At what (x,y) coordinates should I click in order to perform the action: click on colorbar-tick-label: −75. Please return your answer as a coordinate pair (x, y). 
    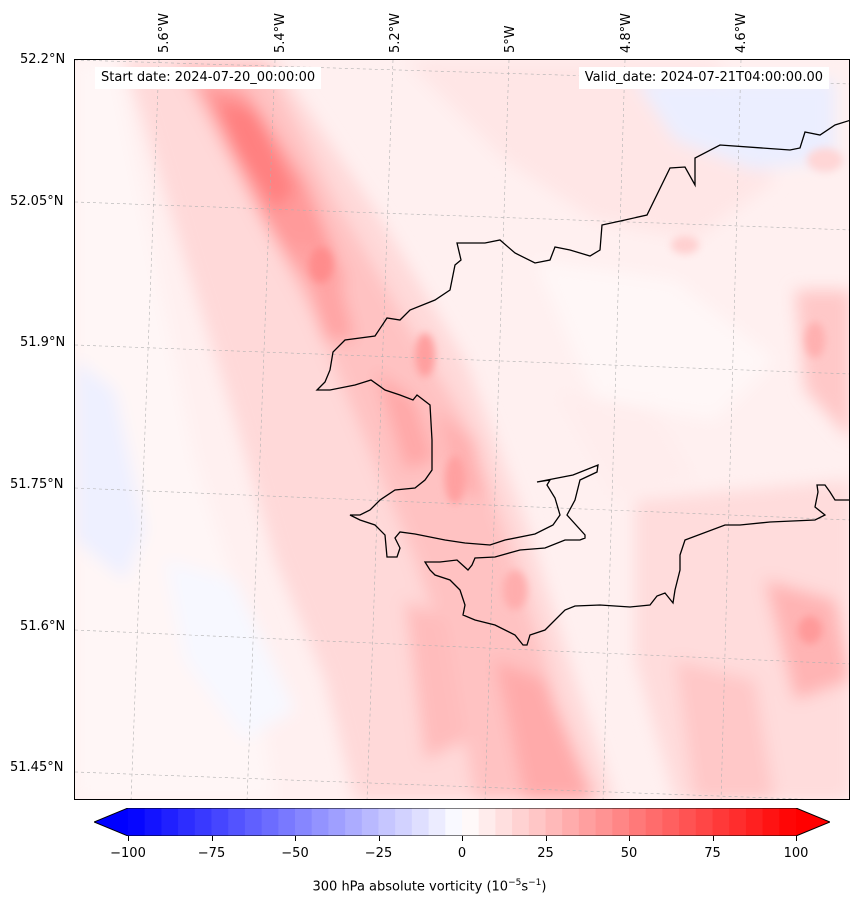
    Looking at the image, I should click on (211, 853).